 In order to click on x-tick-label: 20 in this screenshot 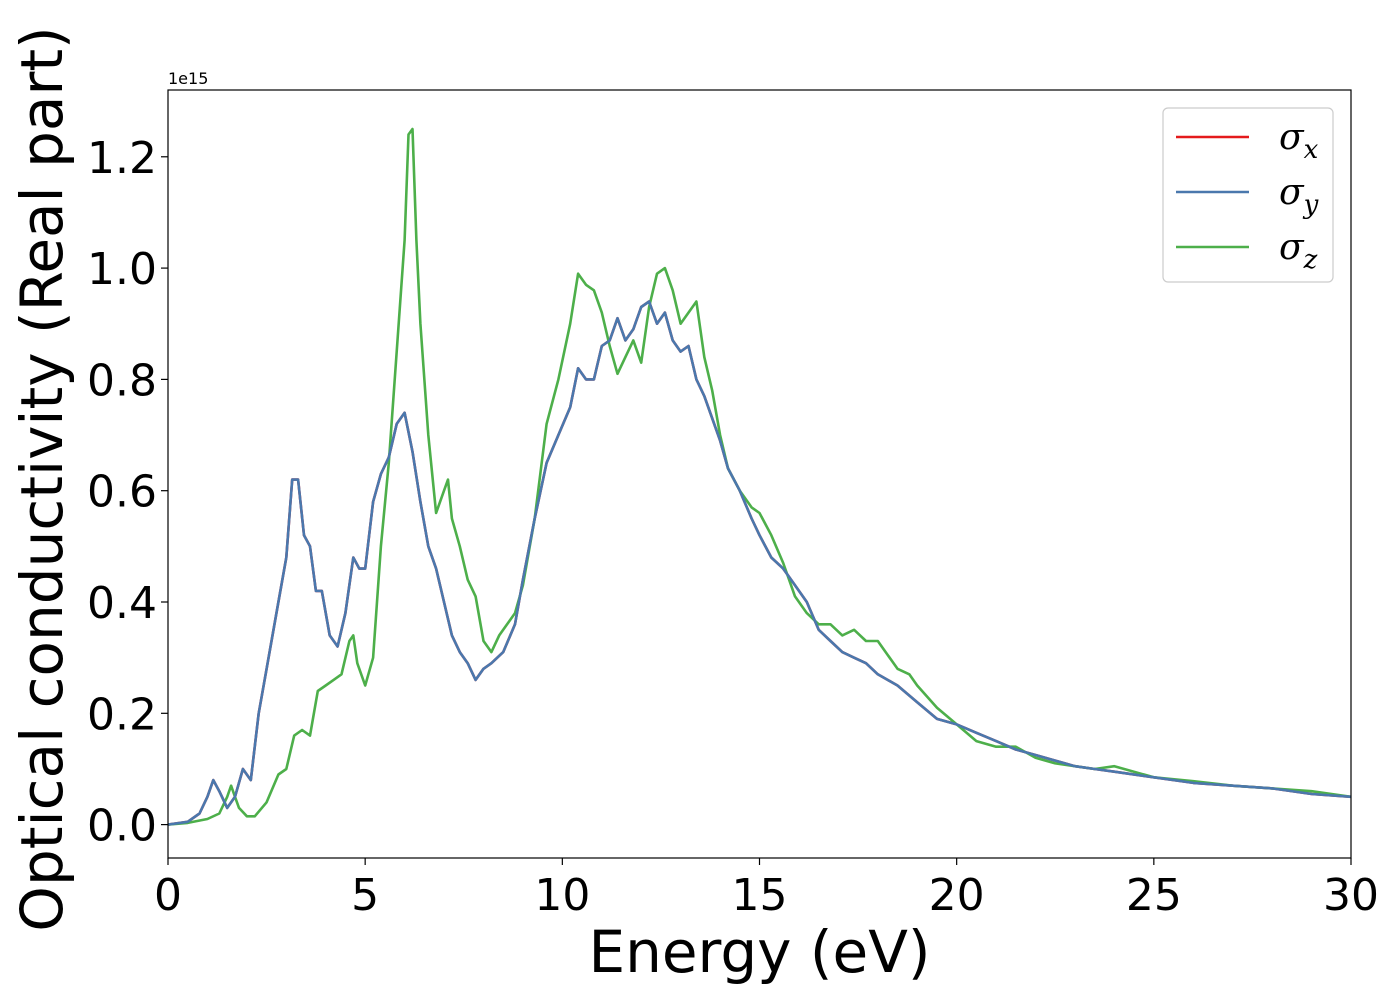, I will do `click(957, 895)`.